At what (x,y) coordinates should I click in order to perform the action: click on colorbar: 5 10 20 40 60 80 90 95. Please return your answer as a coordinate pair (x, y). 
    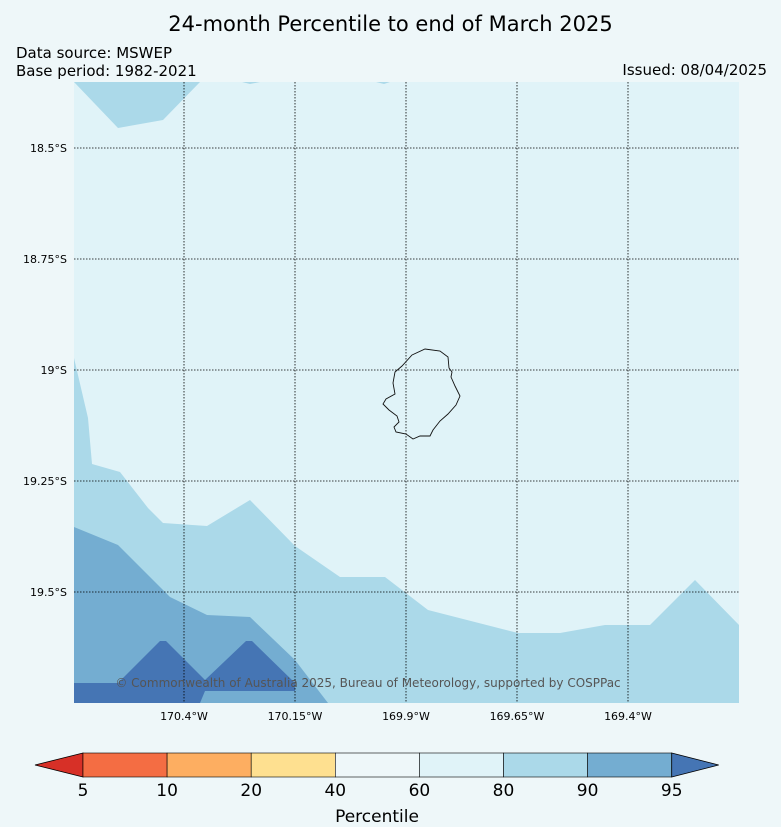
    Looking at the image, I should click on (376, 776).